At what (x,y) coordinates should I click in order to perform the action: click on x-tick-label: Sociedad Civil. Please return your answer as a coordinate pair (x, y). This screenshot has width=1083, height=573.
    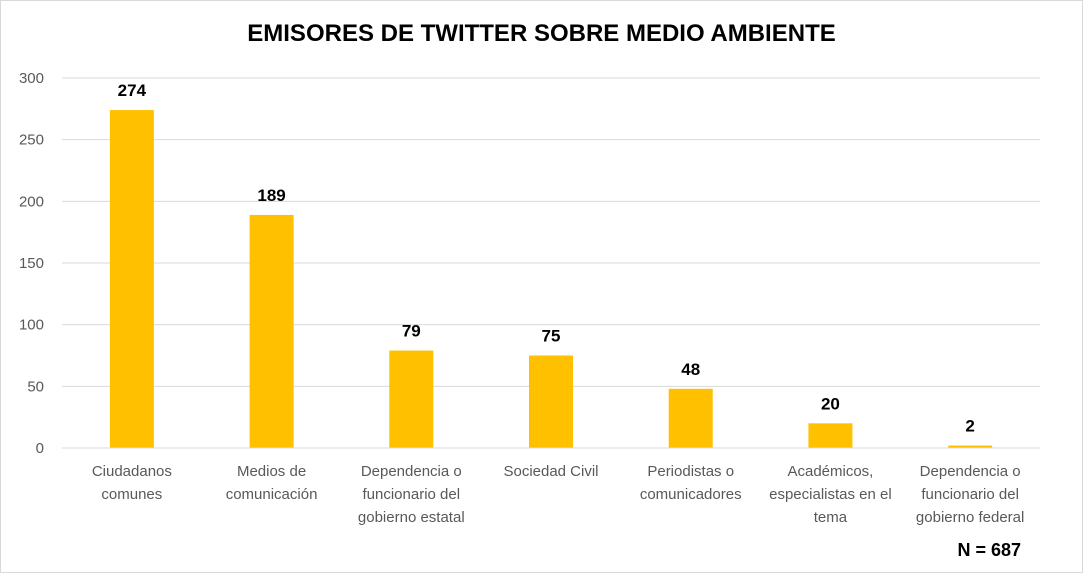
    Looking at the image, I should click on (551, 471).